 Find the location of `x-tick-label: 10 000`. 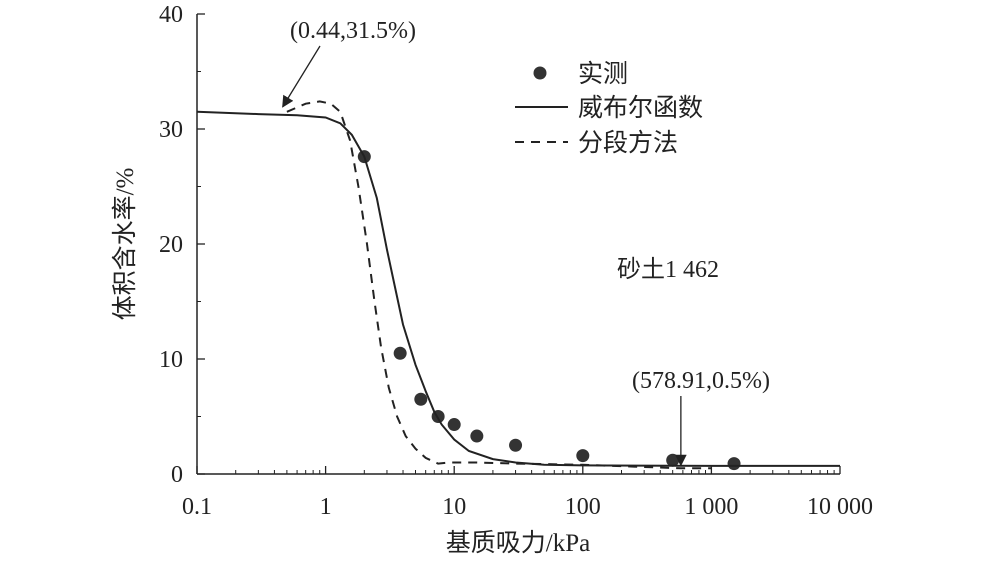

x-tick-label: 10 000 is located at coordinates (840, 507).